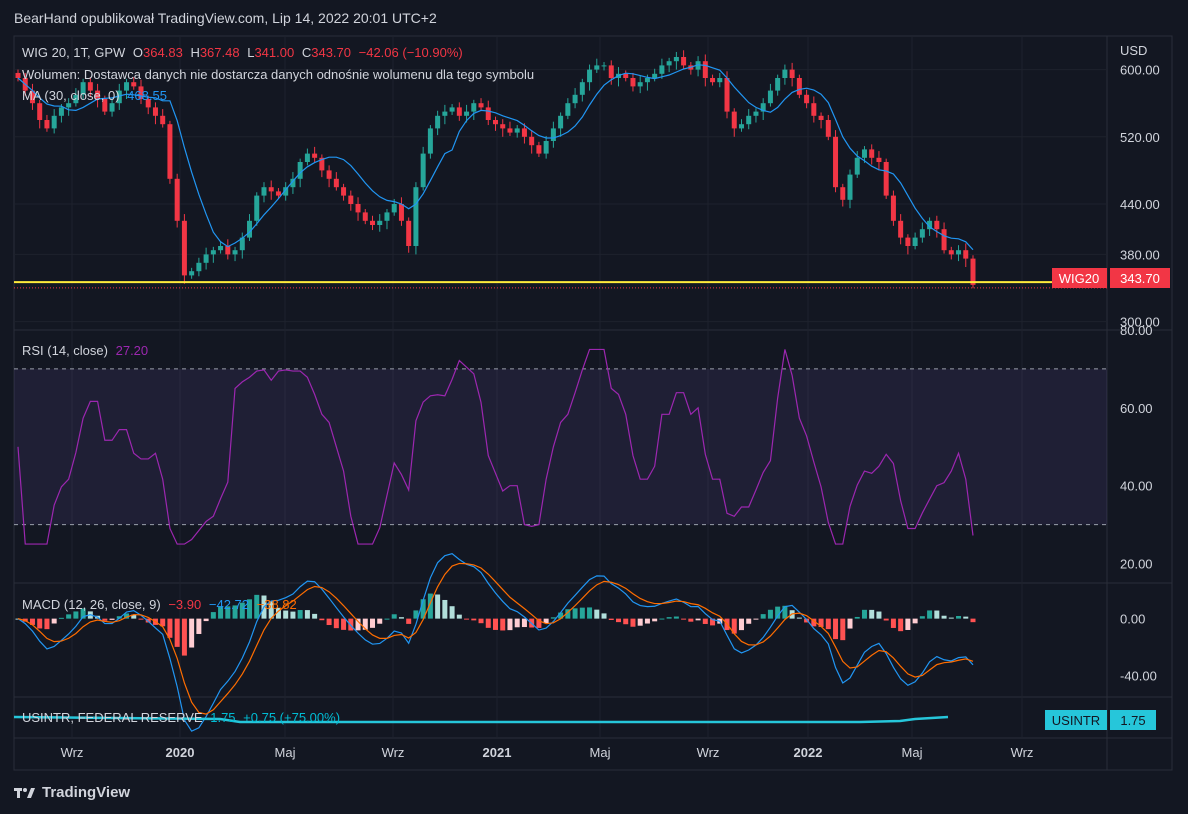 The image size is (1188, 814). Describe the element at coordinates (600, 752) in the screenshot. I see `time-axis-tick-label: Maj` at that location.